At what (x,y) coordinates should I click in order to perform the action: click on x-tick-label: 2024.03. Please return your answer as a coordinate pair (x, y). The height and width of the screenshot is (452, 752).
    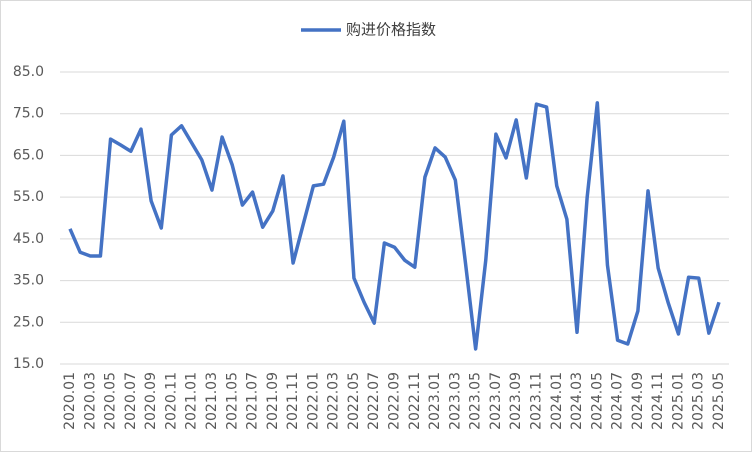
    Looking at the image, I should click on (577, 401).